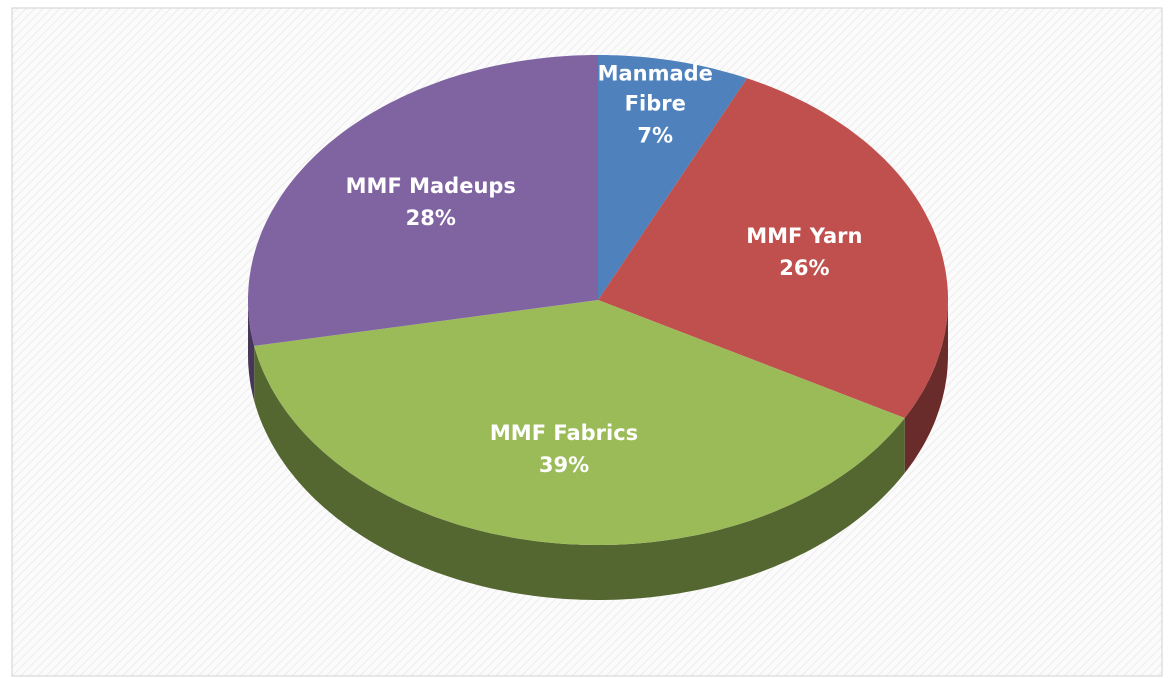 Image resolution: width=1171 pixels, height=678 pixels. Describe the element at coordinates (804, 268) in the screenshot. I see `data-label-value: 26%` at that location.